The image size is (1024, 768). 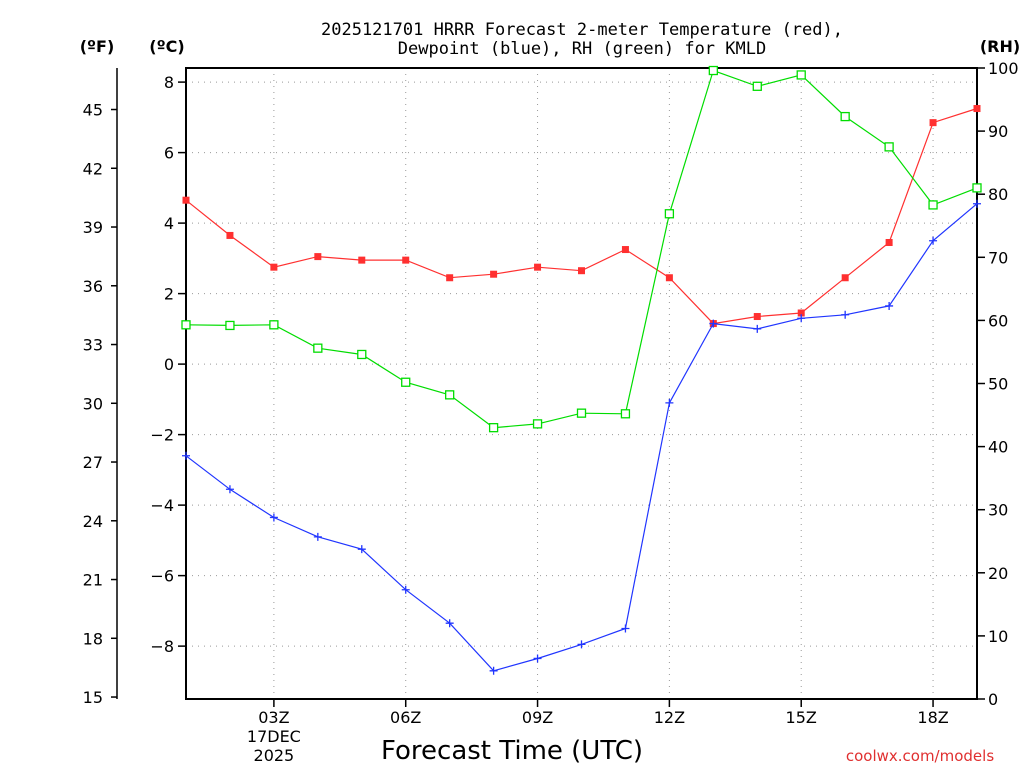 I want to click on fahrenheit-tick-label: 24, so click(x=93, y=521).